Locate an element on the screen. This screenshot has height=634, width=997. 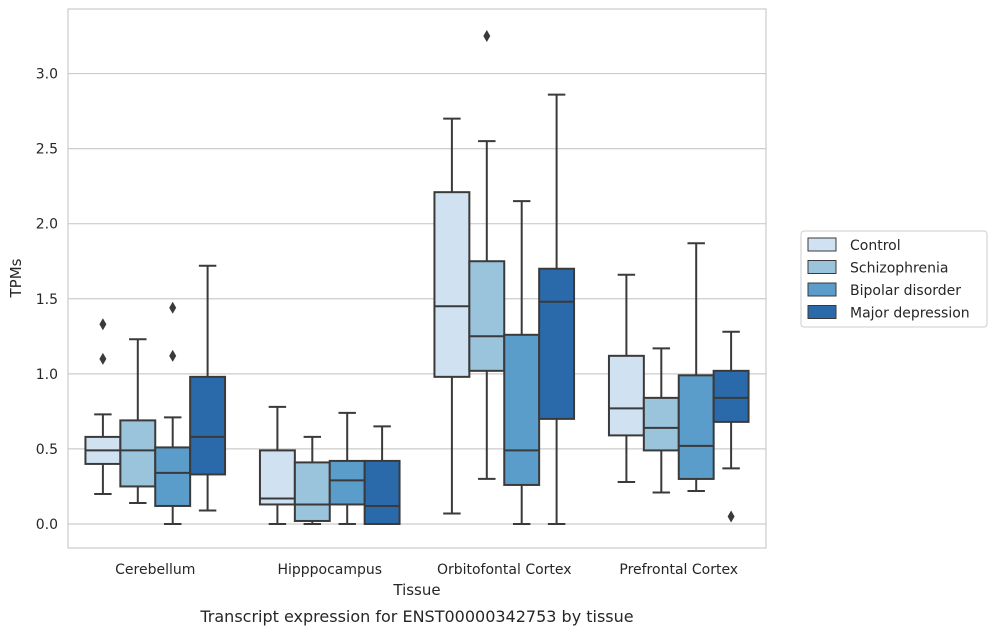
x-tick-label: Cerebellum is located at coordinates (155, 570).